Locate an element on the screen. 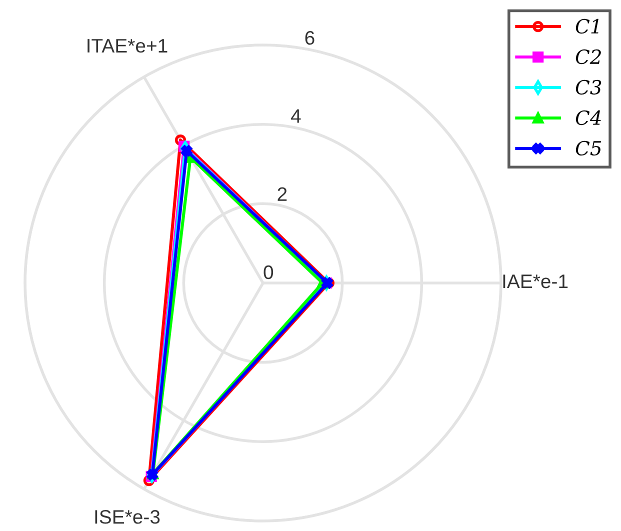 The width and height of the screenshot is (621, 531). legend-label: C4 is located at coordinates (588, 118).